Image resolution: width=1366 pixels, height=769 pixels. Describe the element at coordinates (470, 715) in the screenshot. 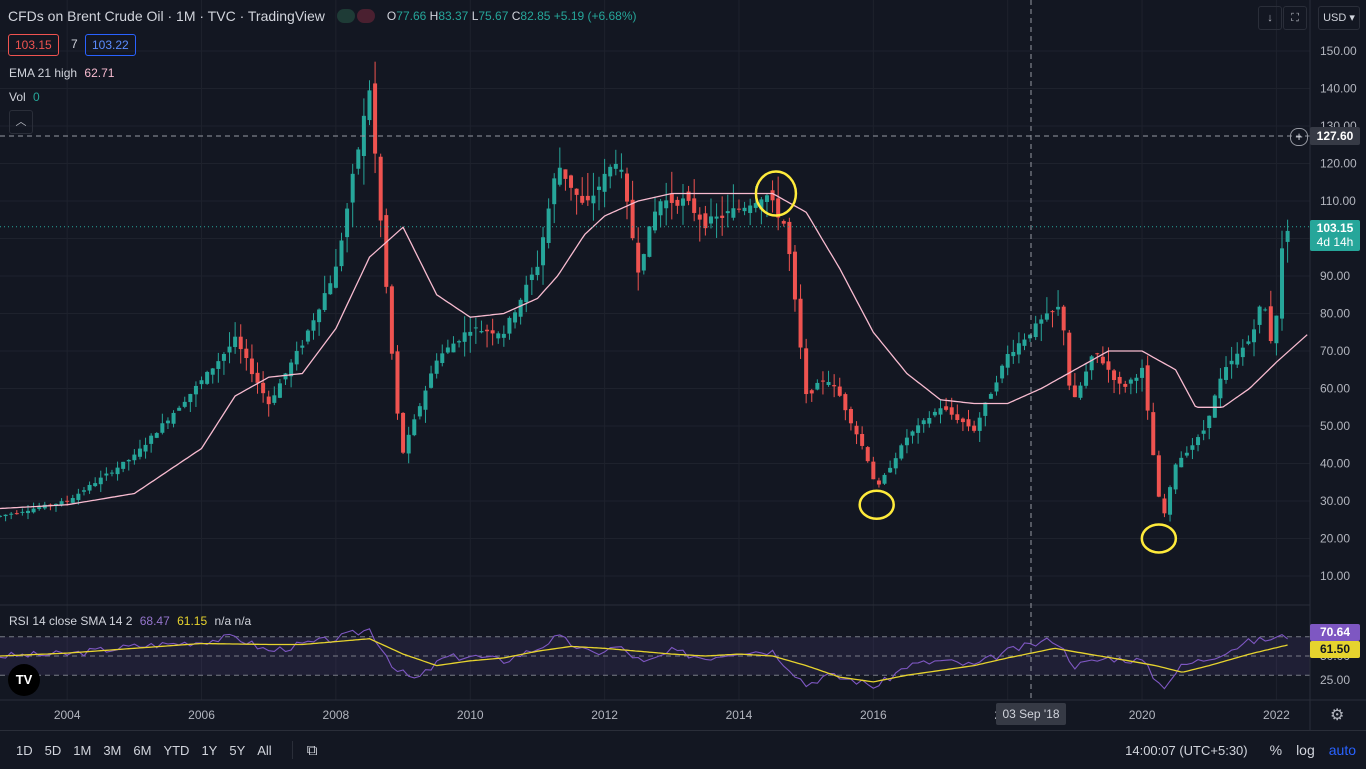

I see `time-tick-label: 2010` at that location.